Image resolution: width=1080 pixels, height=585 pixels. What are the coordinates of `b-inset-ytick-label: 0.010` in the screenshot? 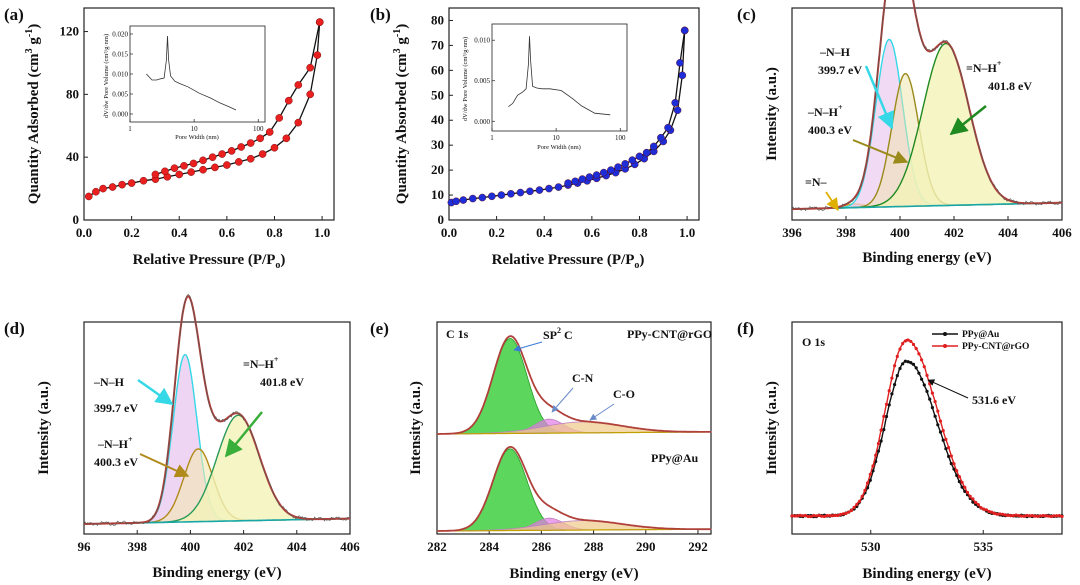 It's located at (482, 41).